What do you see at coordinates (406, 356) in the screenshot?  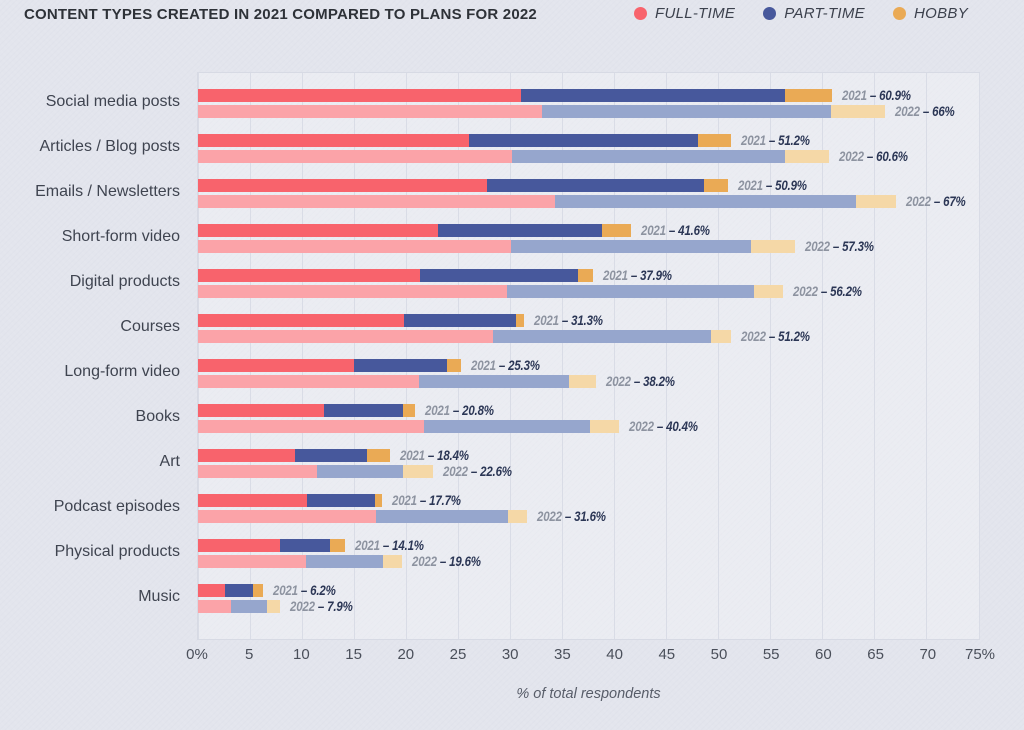 I see `gridline` at bounding box center [406, 356].